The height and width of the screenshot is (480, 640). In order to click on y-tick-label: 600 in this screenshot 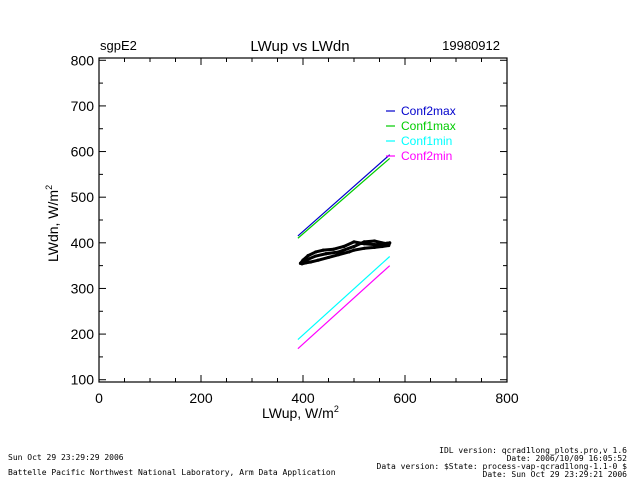, I will do `click(83, 152)`.